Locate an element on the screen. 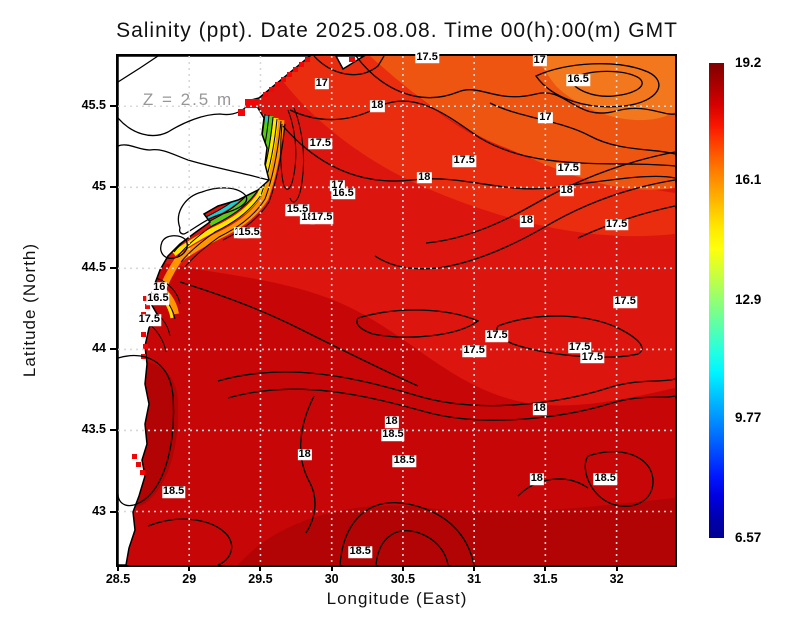  colorbar-tick-label: 12.9 is located at coordinates (748, 299).